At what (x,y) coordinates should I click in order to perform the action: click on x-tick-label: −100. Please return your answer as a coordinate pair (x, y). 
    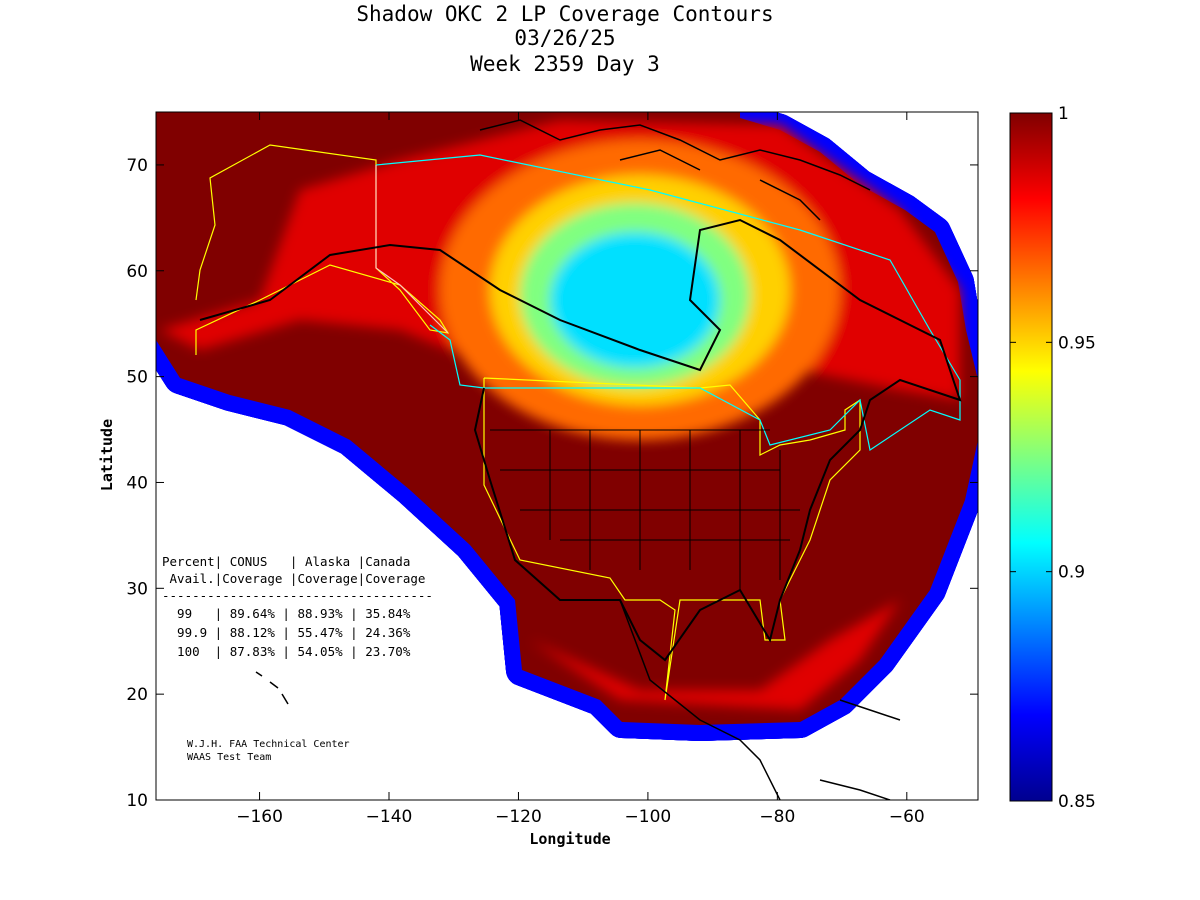
    Looking at the image, I should click on (648, 817).